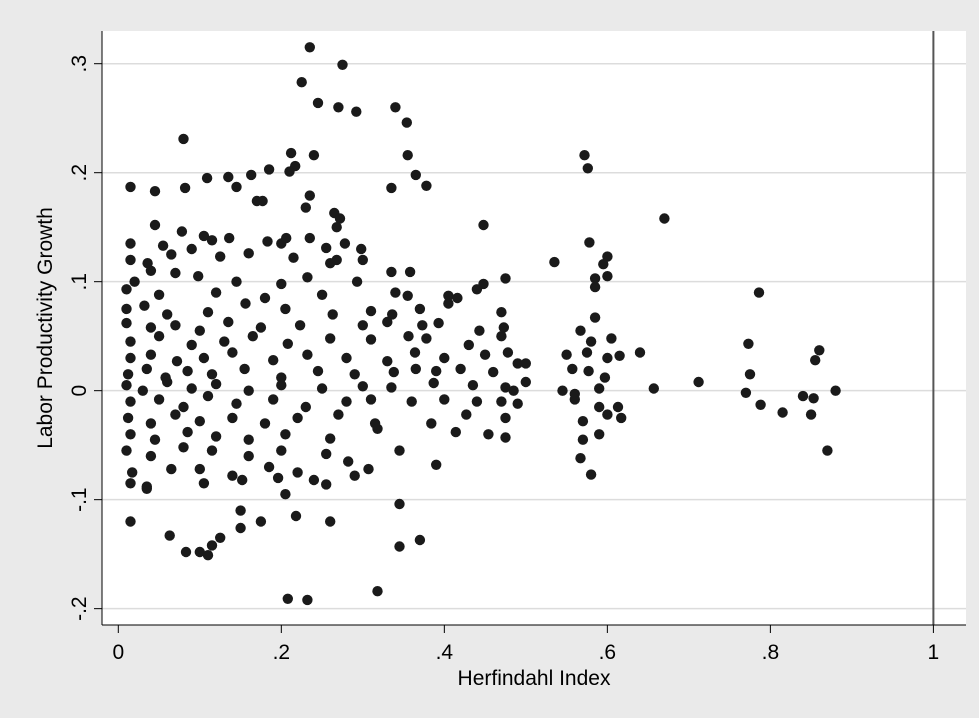 This screenshot has width=979, height=718. What do you see at coordinates (445, 652) in the screenshot?
I see `x-tick-label: .4` at bounding box center [445, 652].